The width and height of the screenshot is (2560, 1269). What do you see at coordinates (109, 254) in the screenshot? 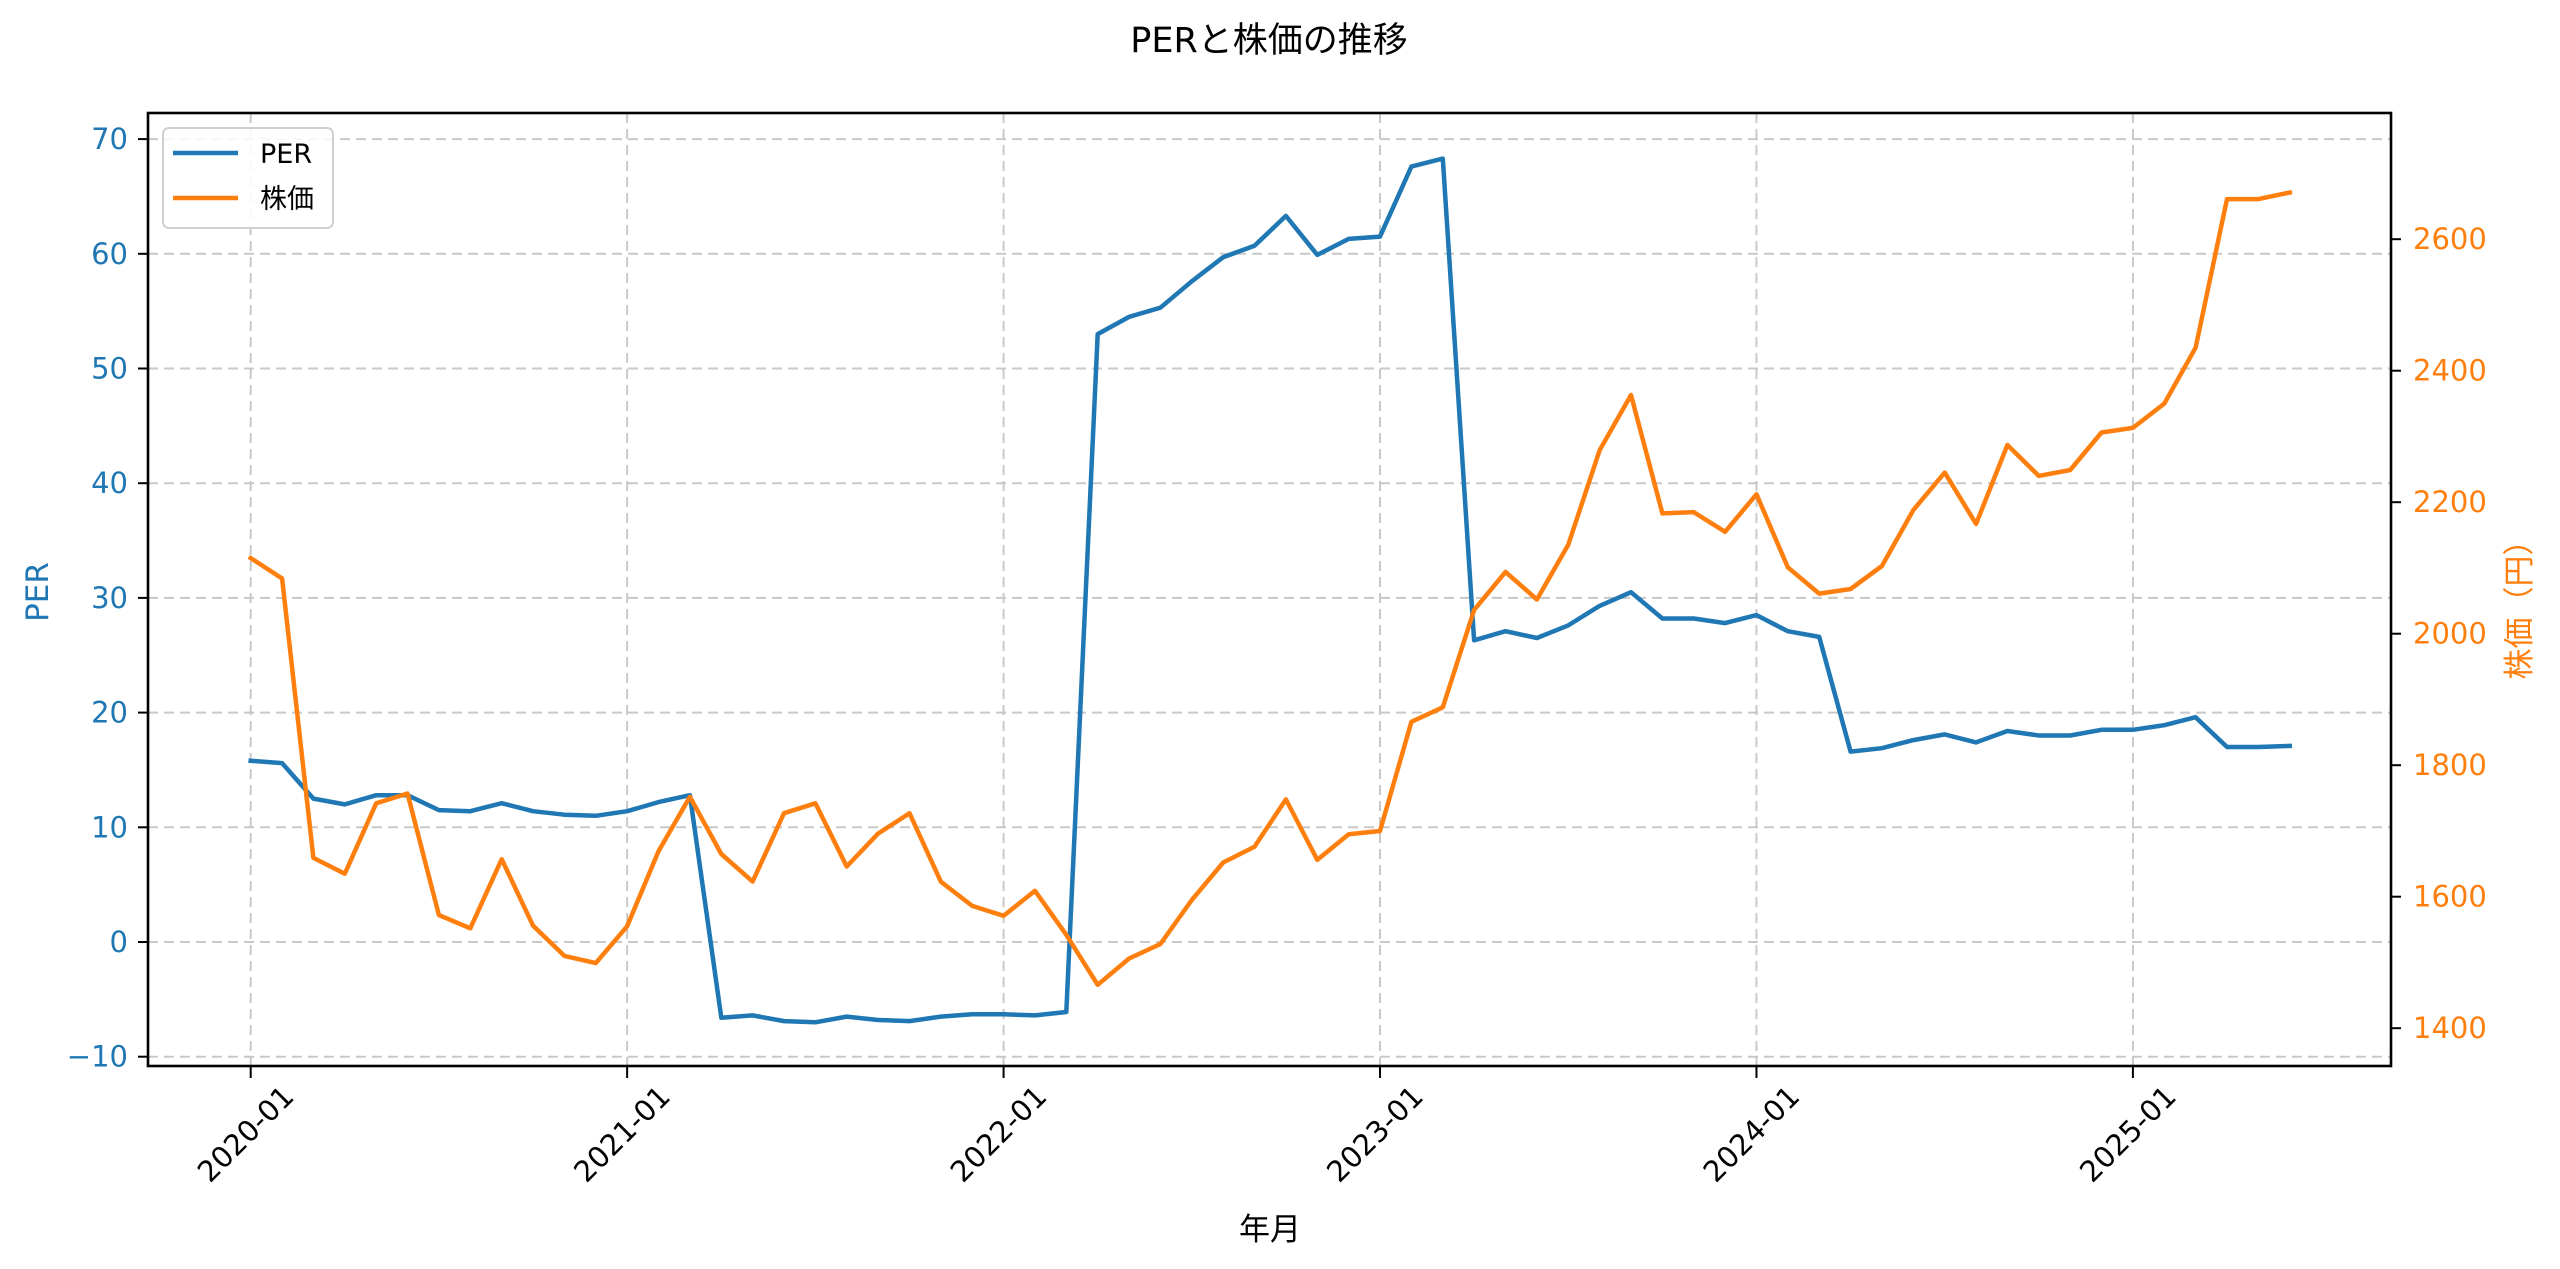
I see `left-tick-label: 60` at bounding box center [109, 254].